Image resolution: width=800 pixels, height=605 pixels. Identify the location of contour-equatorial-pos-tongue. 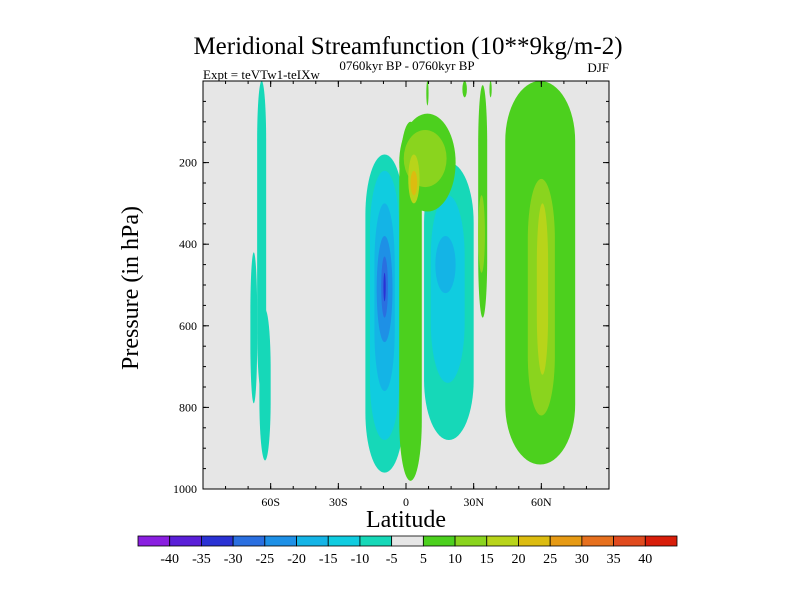
(410, 301).